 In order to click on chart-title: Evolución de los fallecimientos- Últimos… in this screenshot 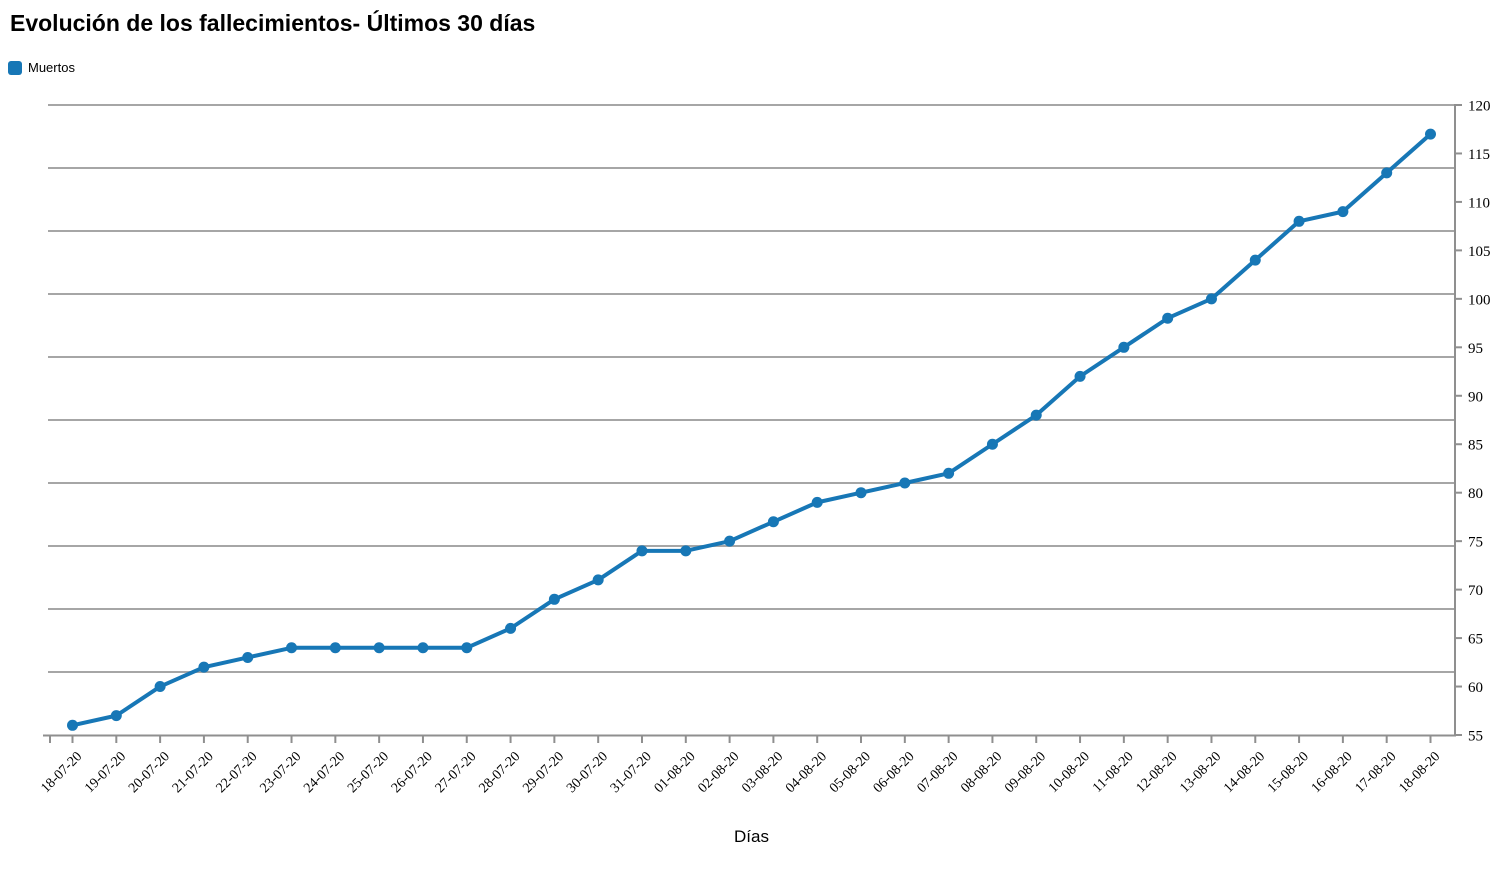, I will do `click(273, 23)`.